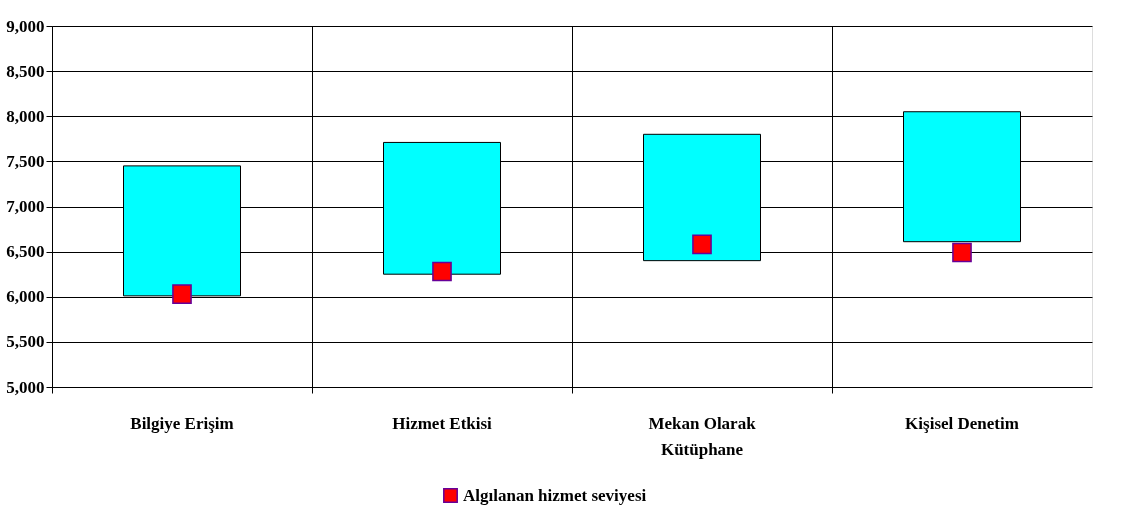 The width and height of the screenshot is (1127, 531). What do you see at coordinates (555, 495) in the screenshot?
I see `legend-label: Algılanan hizmet seviyesi` at bounding box center [555, 495].